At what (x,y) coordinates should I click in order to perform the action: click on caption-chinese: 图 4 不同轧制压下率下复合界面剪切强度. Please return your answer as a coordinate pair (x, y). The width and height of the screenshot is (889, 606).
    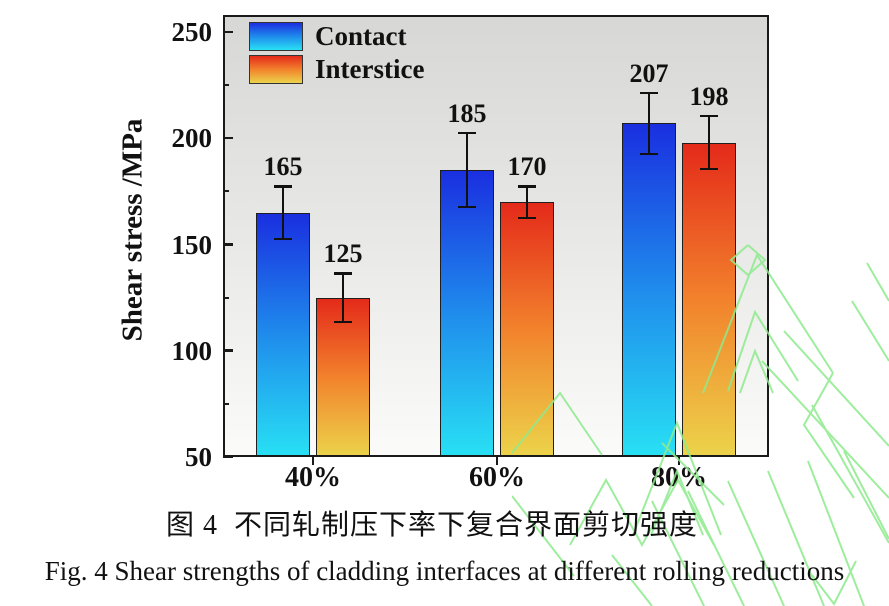
    Looking at the image, I should click on (431, 525).